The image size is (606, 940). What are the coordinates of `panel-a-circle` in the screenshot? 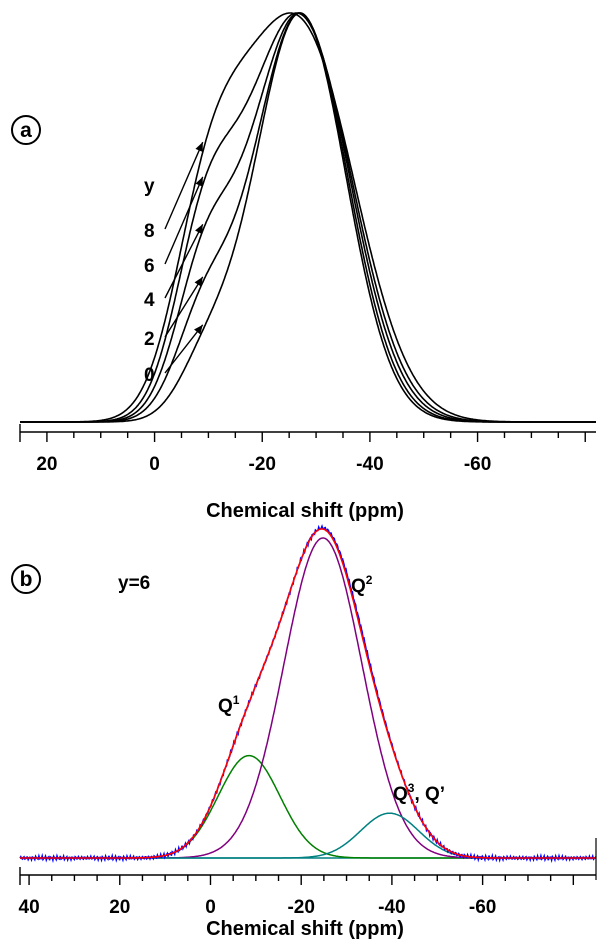 It's located at (26, 130).